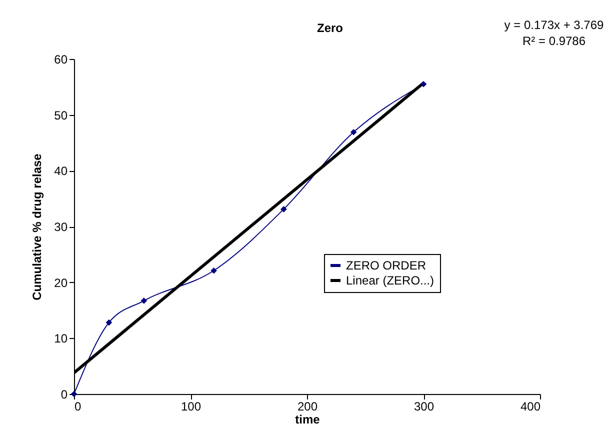 This screenshot has width=616, height=441. Describe the element at coordinates (330, 28) in the screenshot. I see `chart-title: Zero` at that location.